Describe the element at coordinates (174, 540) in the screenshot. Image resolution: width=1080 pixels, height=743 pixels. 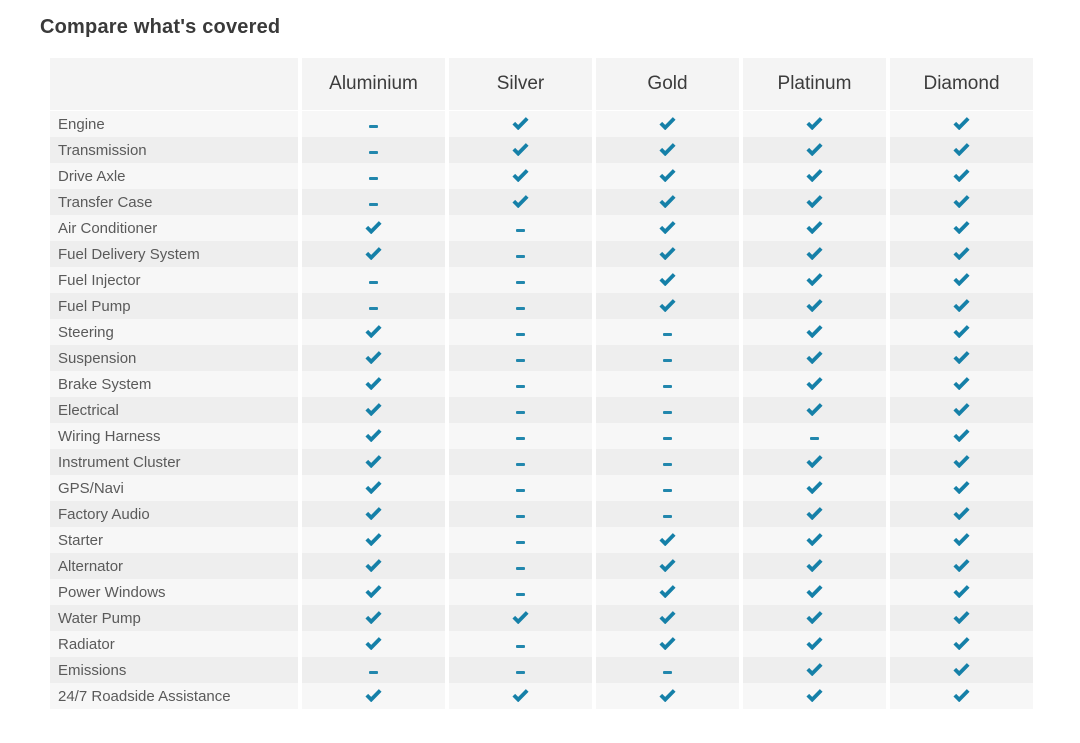
I see `row-label: Starter` at that location.